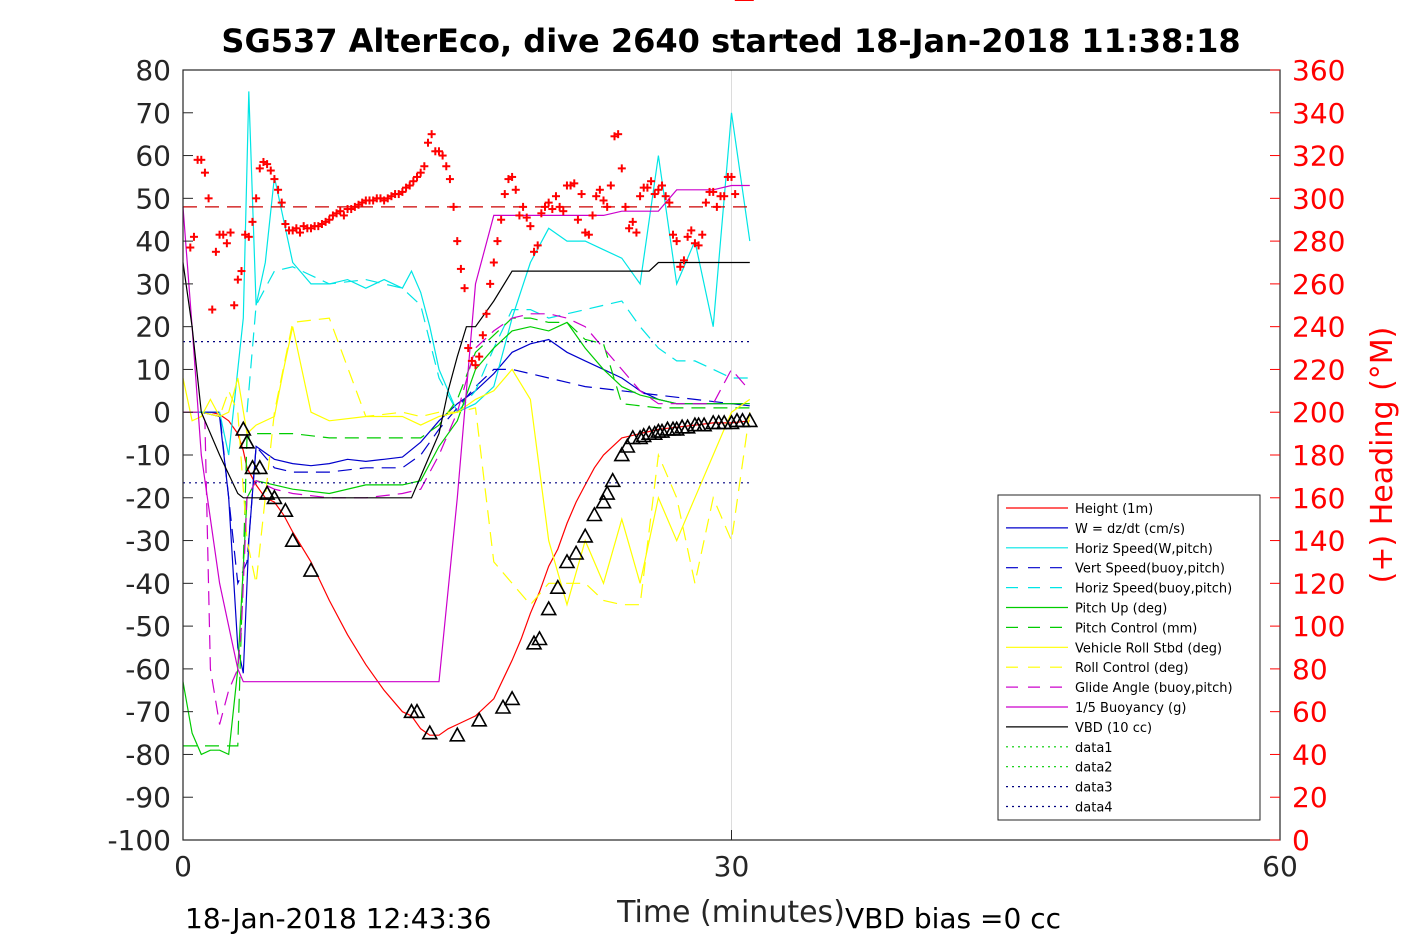  I want to click on legend-box, so click(1129, 657).